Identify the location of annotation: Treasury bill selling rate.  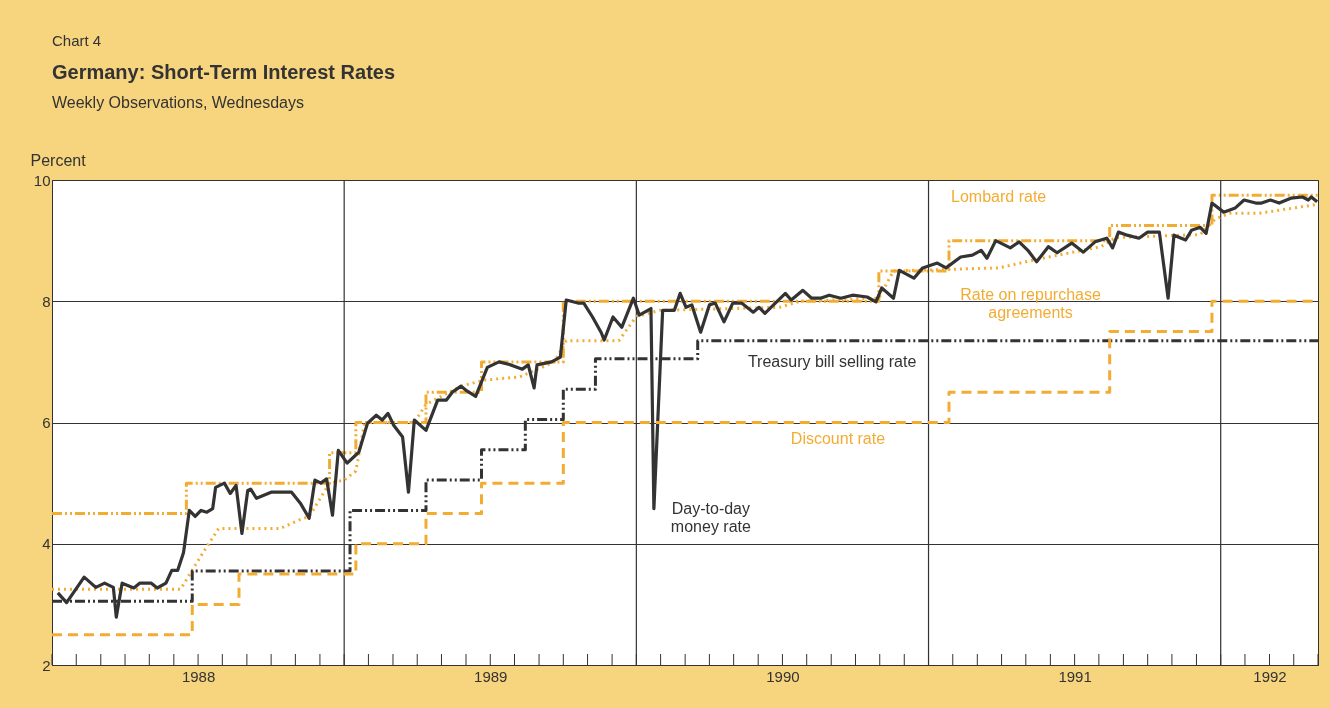
(832, 361).